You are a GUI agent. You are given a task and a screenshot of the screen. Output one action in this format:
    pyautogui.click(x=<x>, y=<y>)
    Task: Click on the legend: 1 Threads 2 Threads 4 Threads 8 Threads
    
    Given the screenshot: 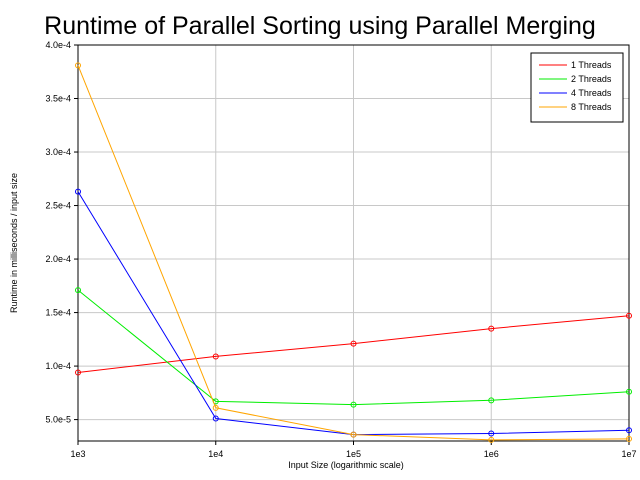 What is the action you would take?
    pyautogui.click(x=577, y=87)
    